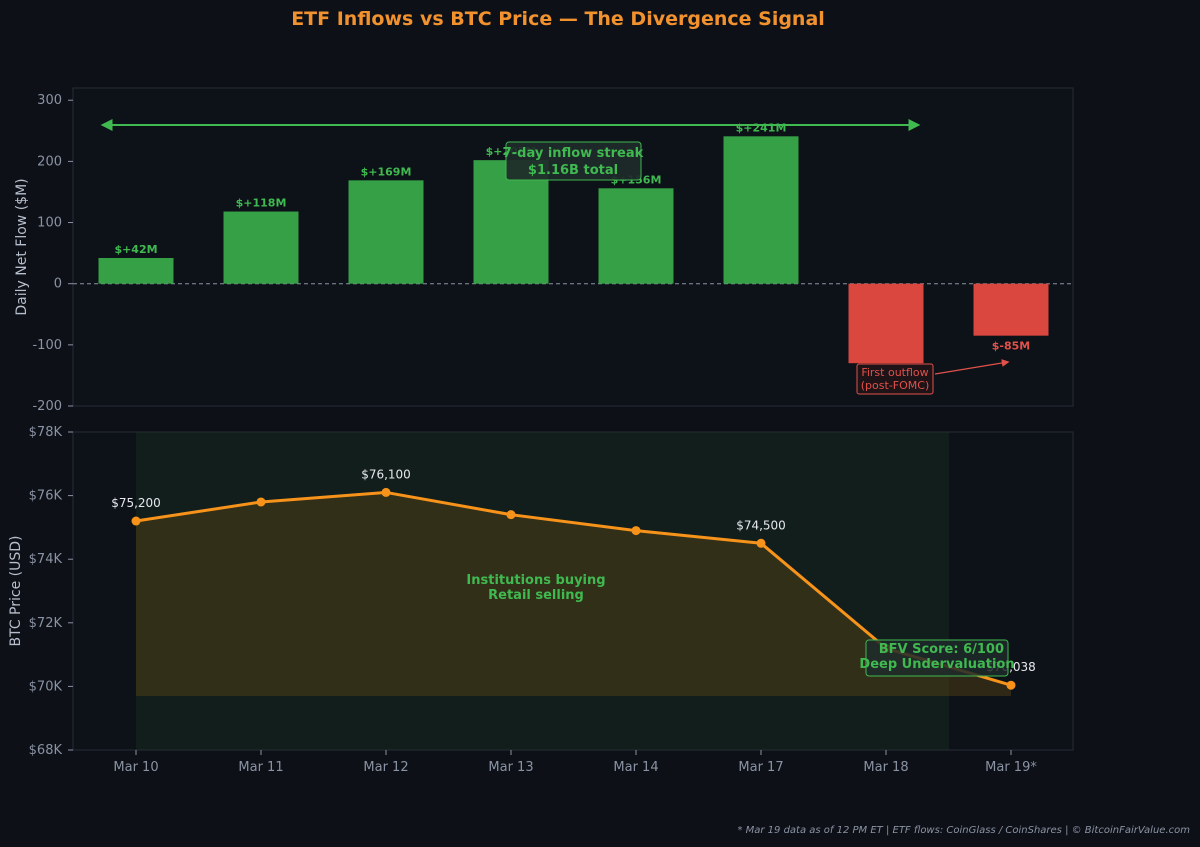  I want to click on x-tick-label: Mar 11, so click(260, 767).